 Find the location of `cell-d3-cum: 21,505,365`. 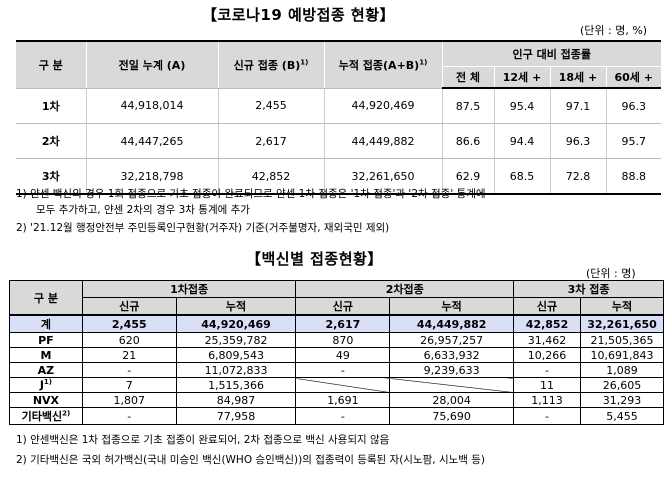

cell-d3-cum: 21,505,365 is located at coordinates (622, 340).